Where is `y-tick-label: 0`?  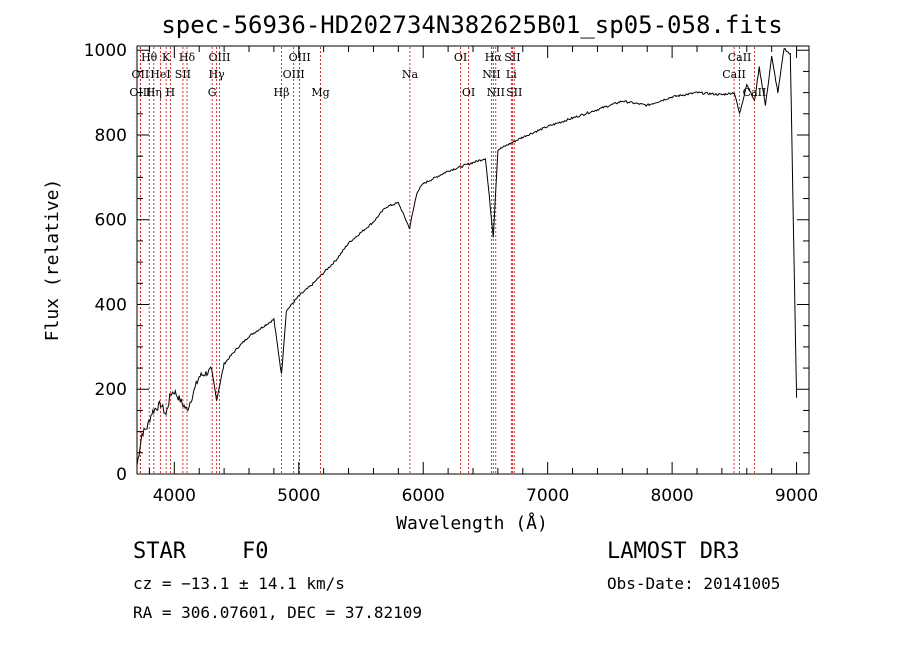
y-tick-label: 0 is located at coordinates (121, 475).